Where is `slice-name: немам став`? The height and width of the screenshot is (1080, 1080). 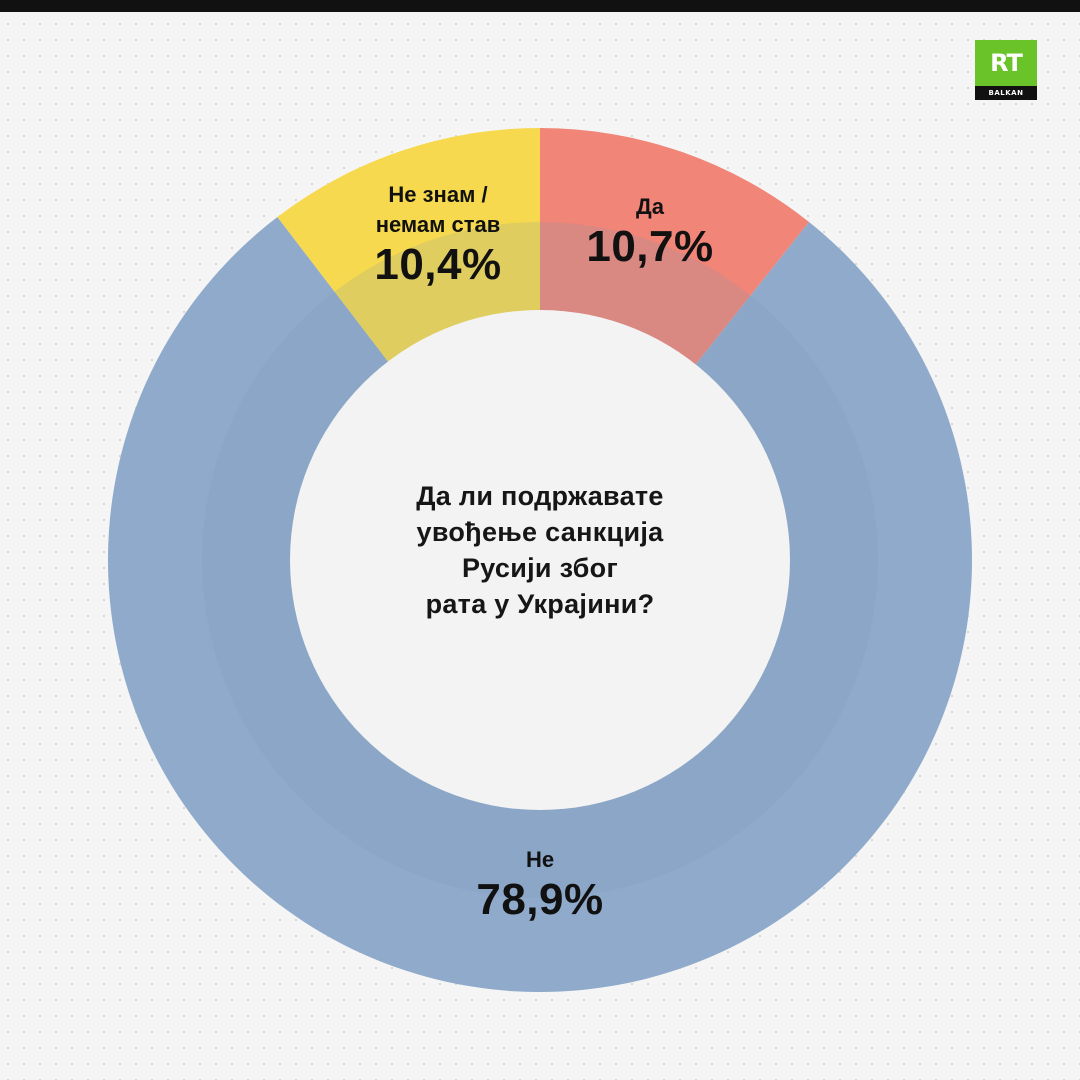
slice-name: немам став is located at coordinates (438, 224).